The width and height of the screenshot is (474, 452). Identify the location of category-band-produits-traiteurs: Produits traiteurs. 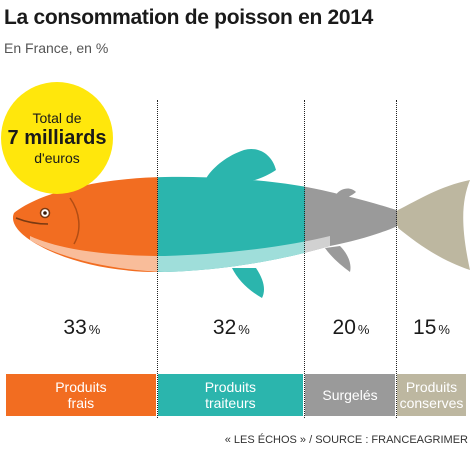
(230, 395).